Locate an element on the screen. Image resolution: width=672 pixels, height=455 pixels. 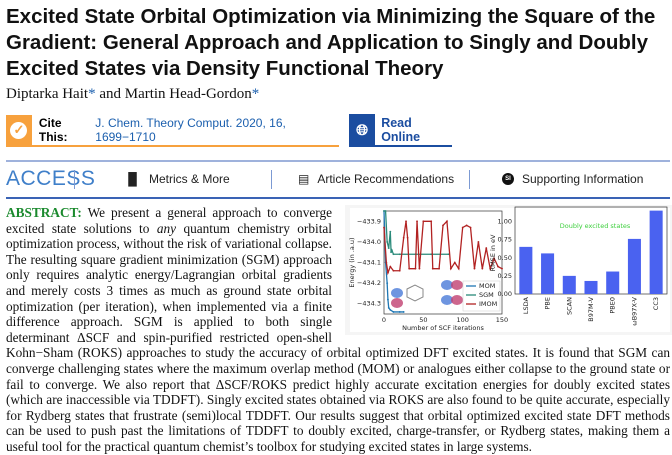
bar-PBE0 is located at coordinates (613, 282).